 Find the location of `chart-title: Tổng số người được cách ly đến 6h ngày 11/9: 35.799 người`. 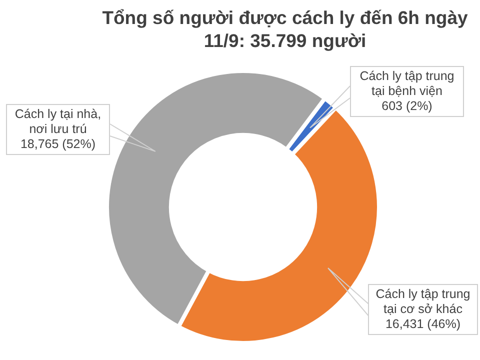

chart-title: Tổng số người được cách ly đến 6h ngày 11/9: 35.799 người is located at coordinates (285, 29).